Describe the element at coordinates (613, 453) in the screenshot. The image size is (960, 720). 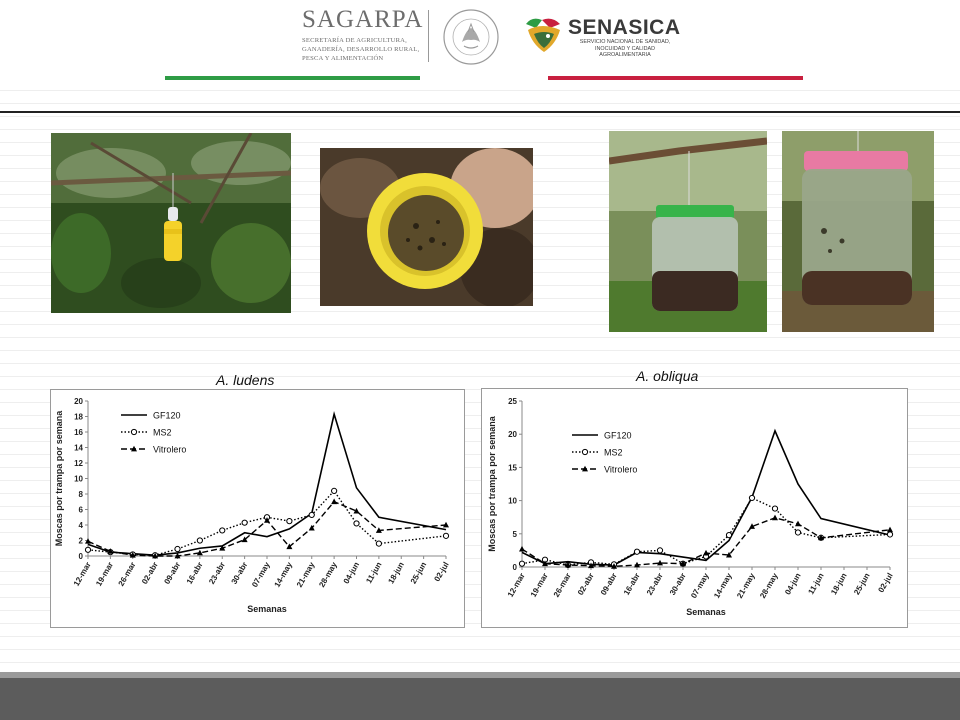
I see `legend-label-ms2: MS2` at that location.